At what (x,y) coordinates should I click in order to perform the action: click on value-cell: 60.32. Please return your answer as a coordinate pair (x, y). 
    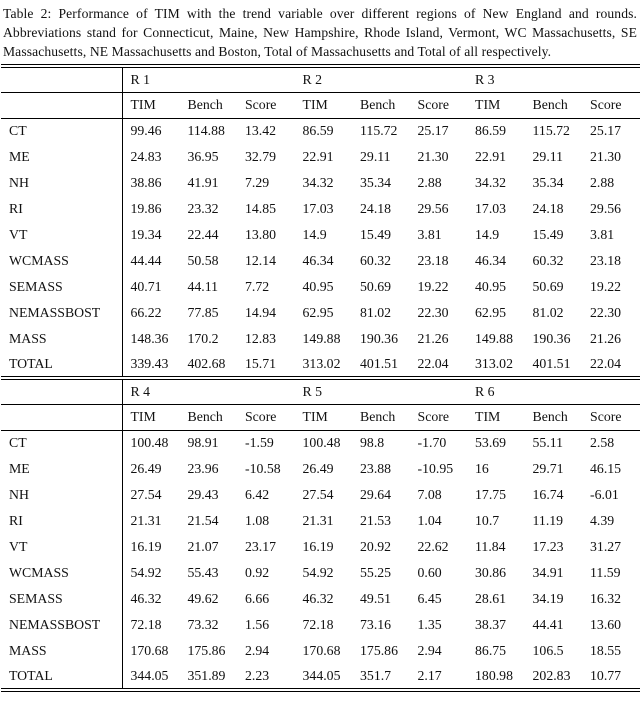
    Looking at the image, I should click on (376, 260).